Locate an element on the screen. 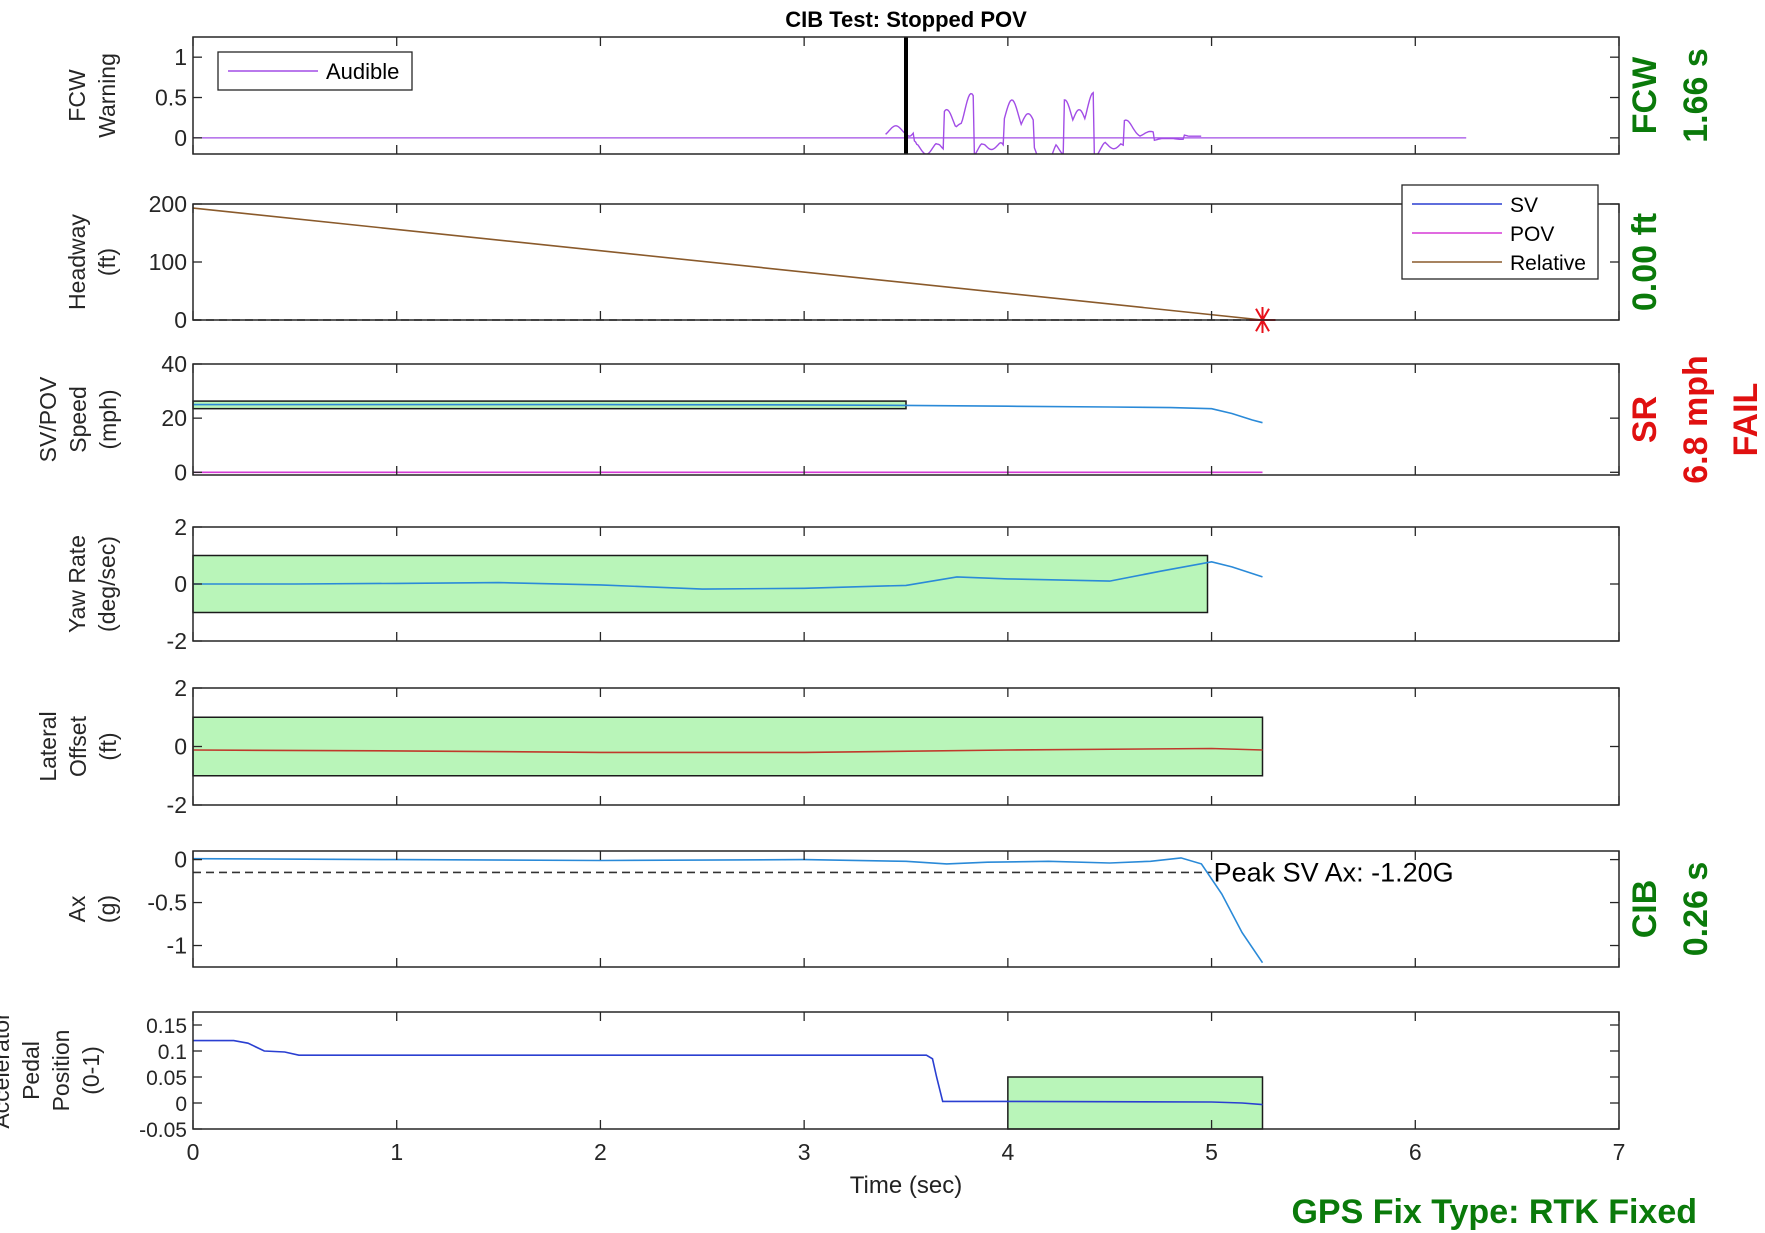 This screenshot has height=1233, width=1765. y-axis-label: SV/POV is located at coordinates (48, 419).